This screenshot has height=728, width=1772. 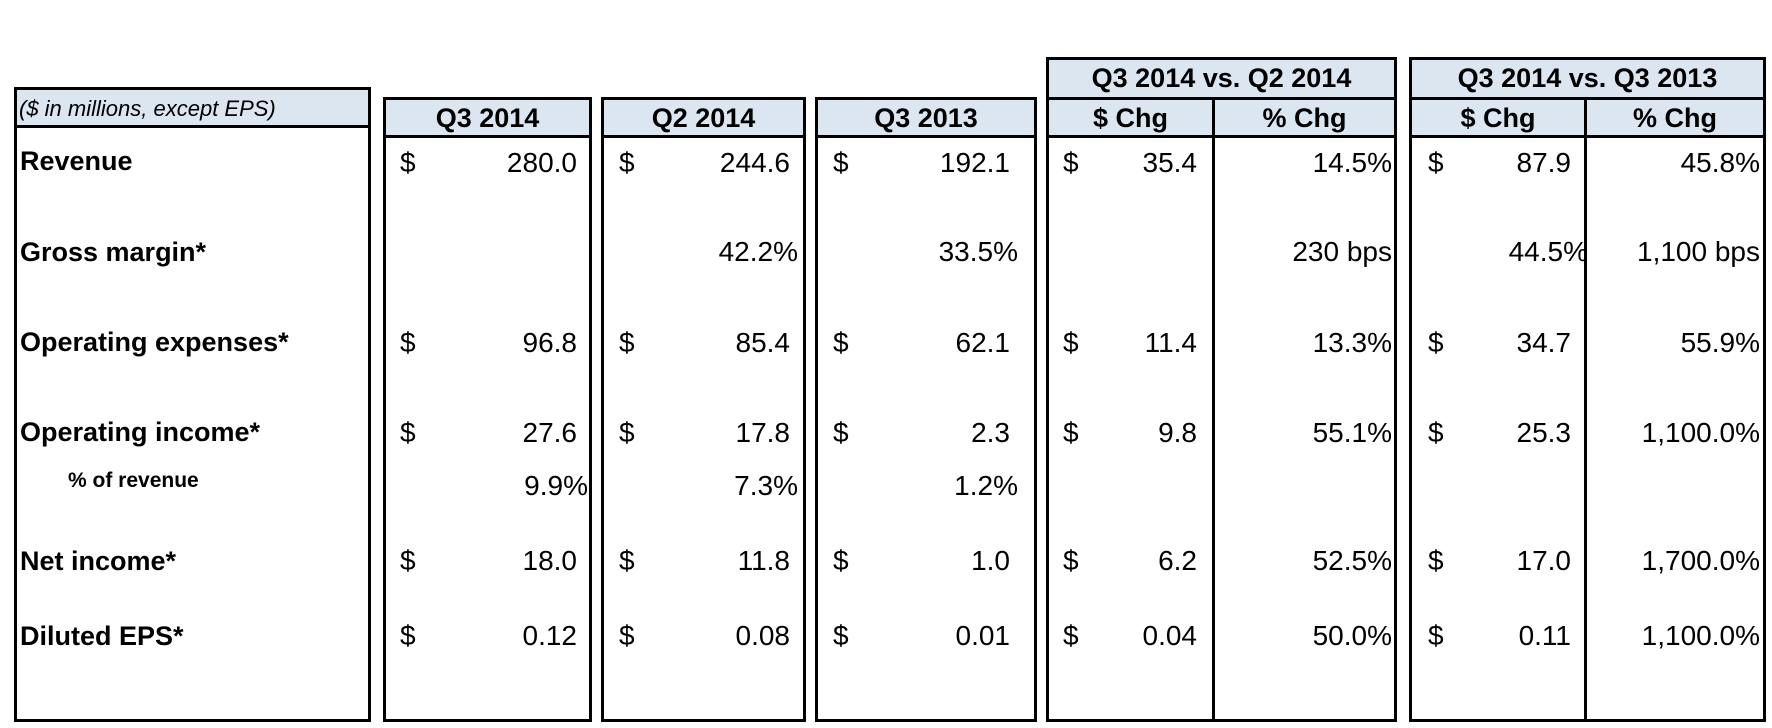 I want to click on value-qoq-pct-net-income: 52.5%, so click(x=1352, y=560).